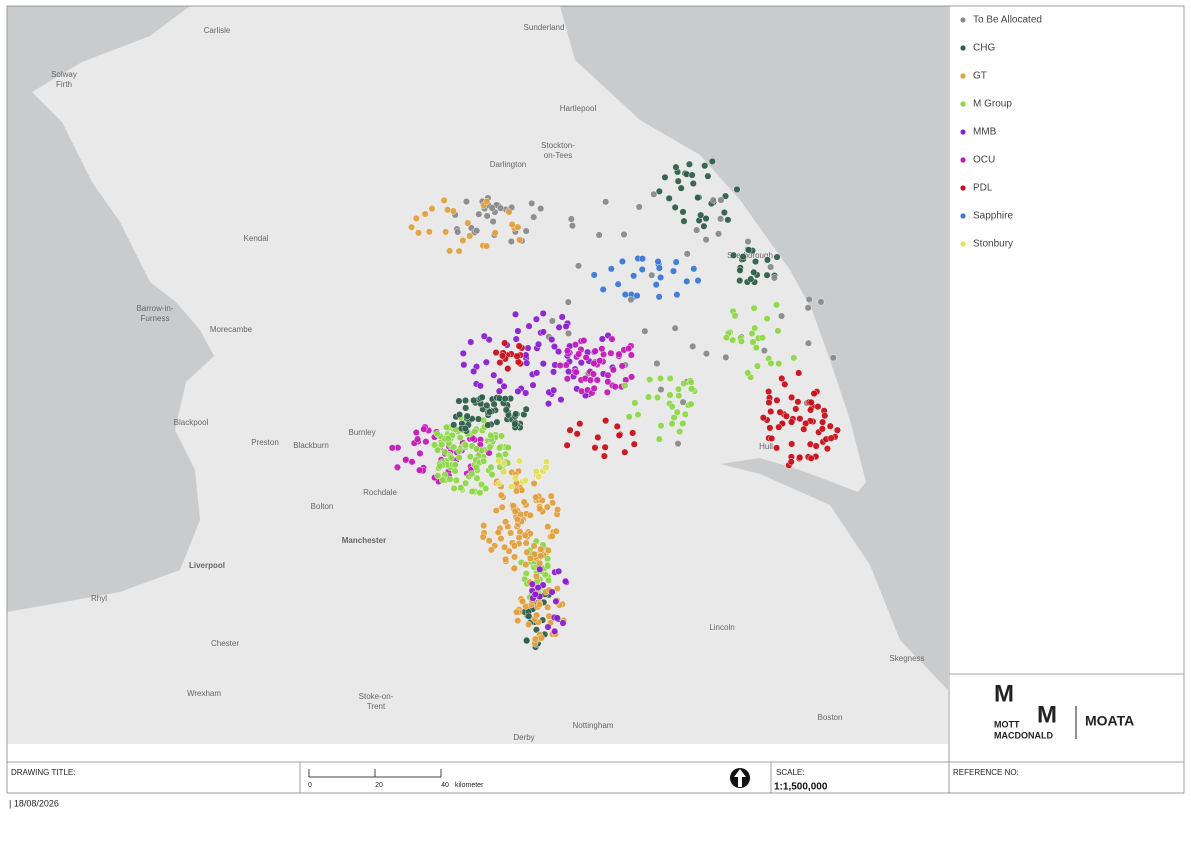  What do you see at coordinates (740, 778) in the screenshot?
I see `north-arrow` at bounding box center [740, 778].